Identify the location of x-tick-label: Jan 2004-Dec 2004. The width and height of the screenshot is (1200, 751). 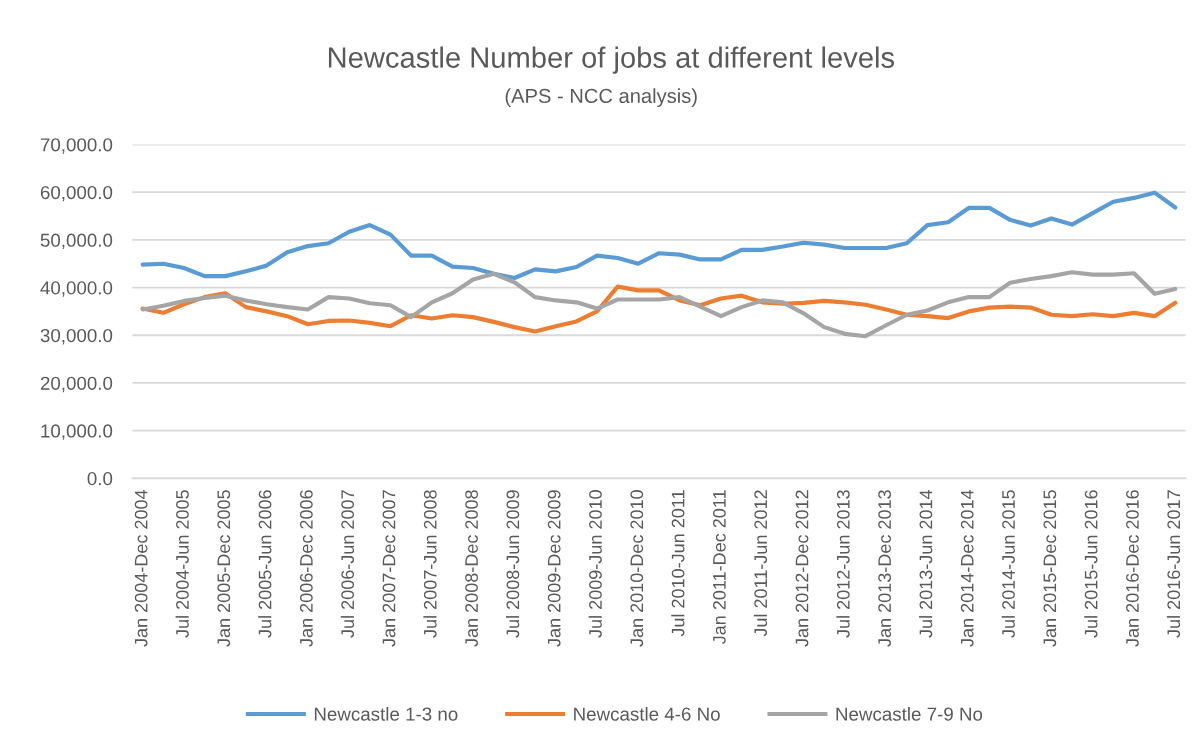
(141, 568).